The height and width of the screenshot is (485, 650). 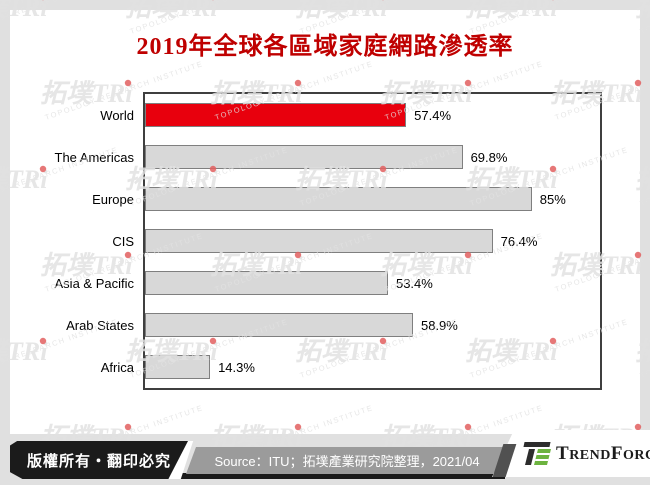 What do you see at coordinates (414, 283) in the screenshot?
I see `bar-value-label: 53.4%` at bounding box center [414, 283].